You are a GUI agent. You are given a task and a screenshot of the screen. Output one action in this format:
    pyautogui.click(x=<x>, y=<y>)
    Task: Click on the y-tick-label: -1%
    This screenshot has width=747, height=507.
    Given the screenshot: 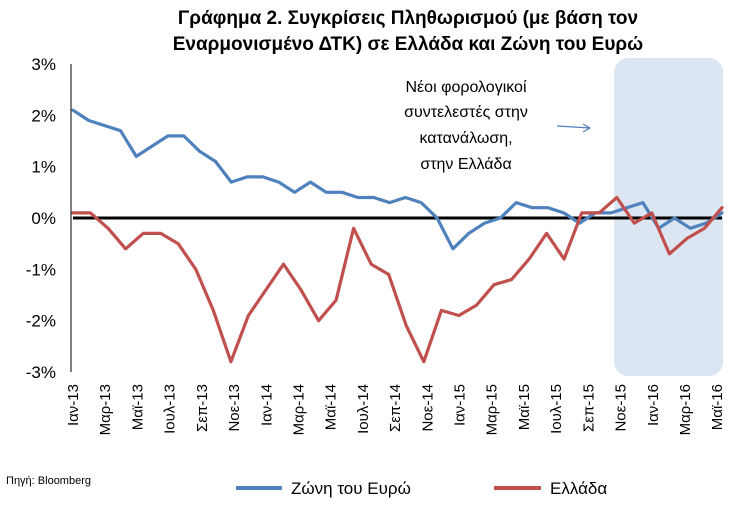 What is the action you would take?
    pyautogui.click(x=41, y=269)
    